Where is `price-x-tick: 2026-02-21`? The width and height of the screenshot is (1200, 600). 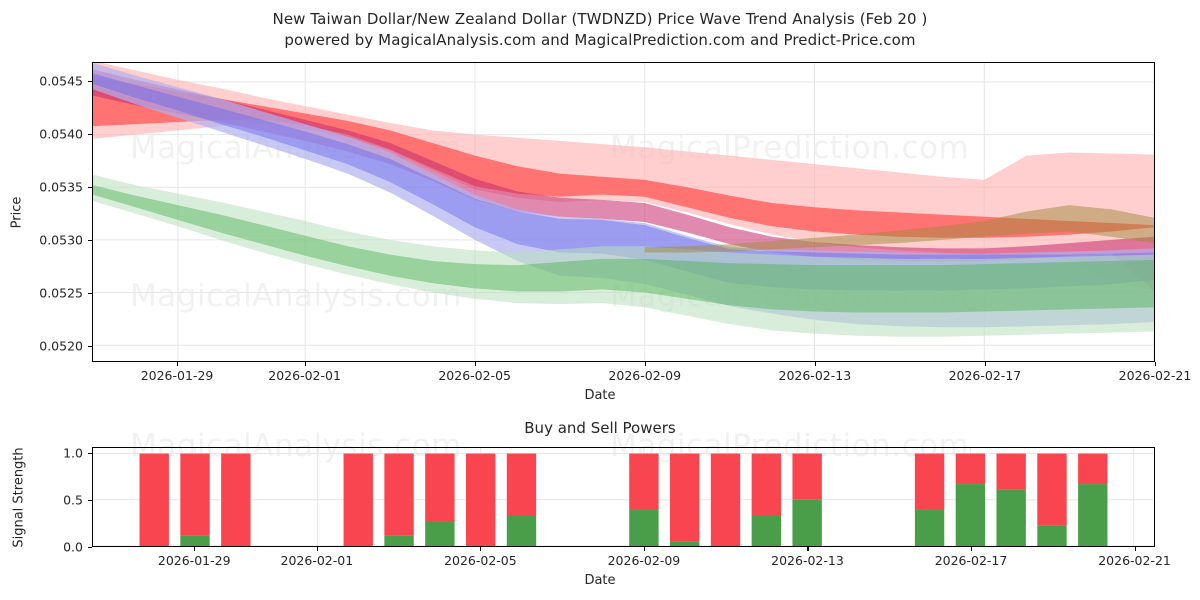 price-x-tick: 2026-02-21 is located at coordinates (1155, 375).